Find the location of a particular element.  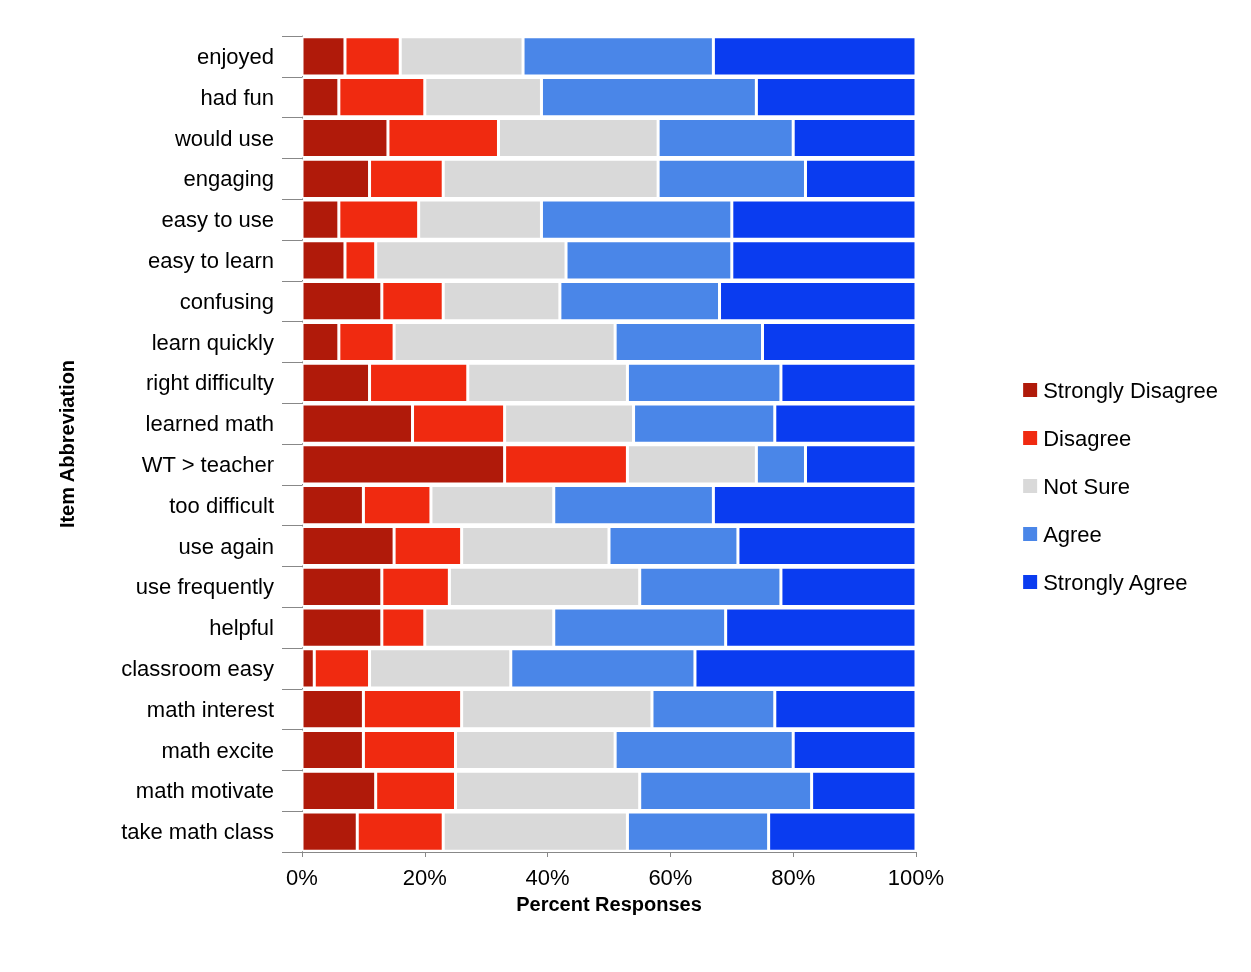

legend-label: Agree is located at coordinates (1072, 534).